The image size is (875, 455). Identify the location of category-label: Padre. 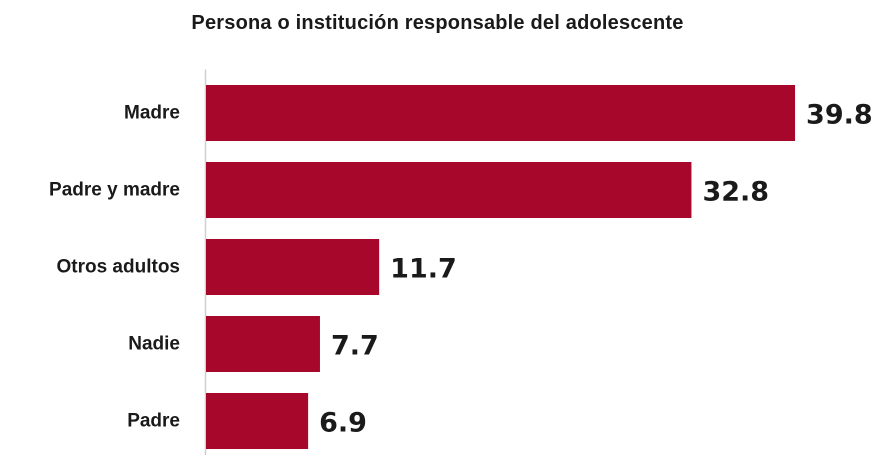
(153, 421).